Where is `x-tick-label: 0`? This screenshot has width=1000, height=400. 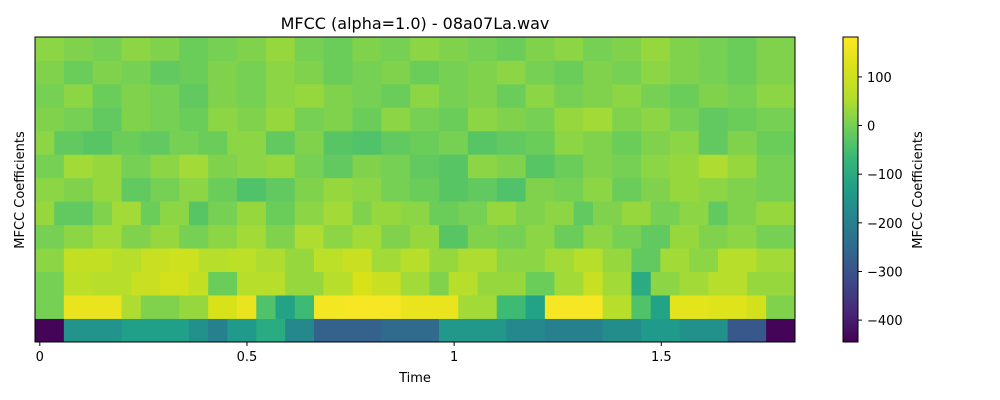 x-tick-label: 0 is located at coordinates (40, 357).